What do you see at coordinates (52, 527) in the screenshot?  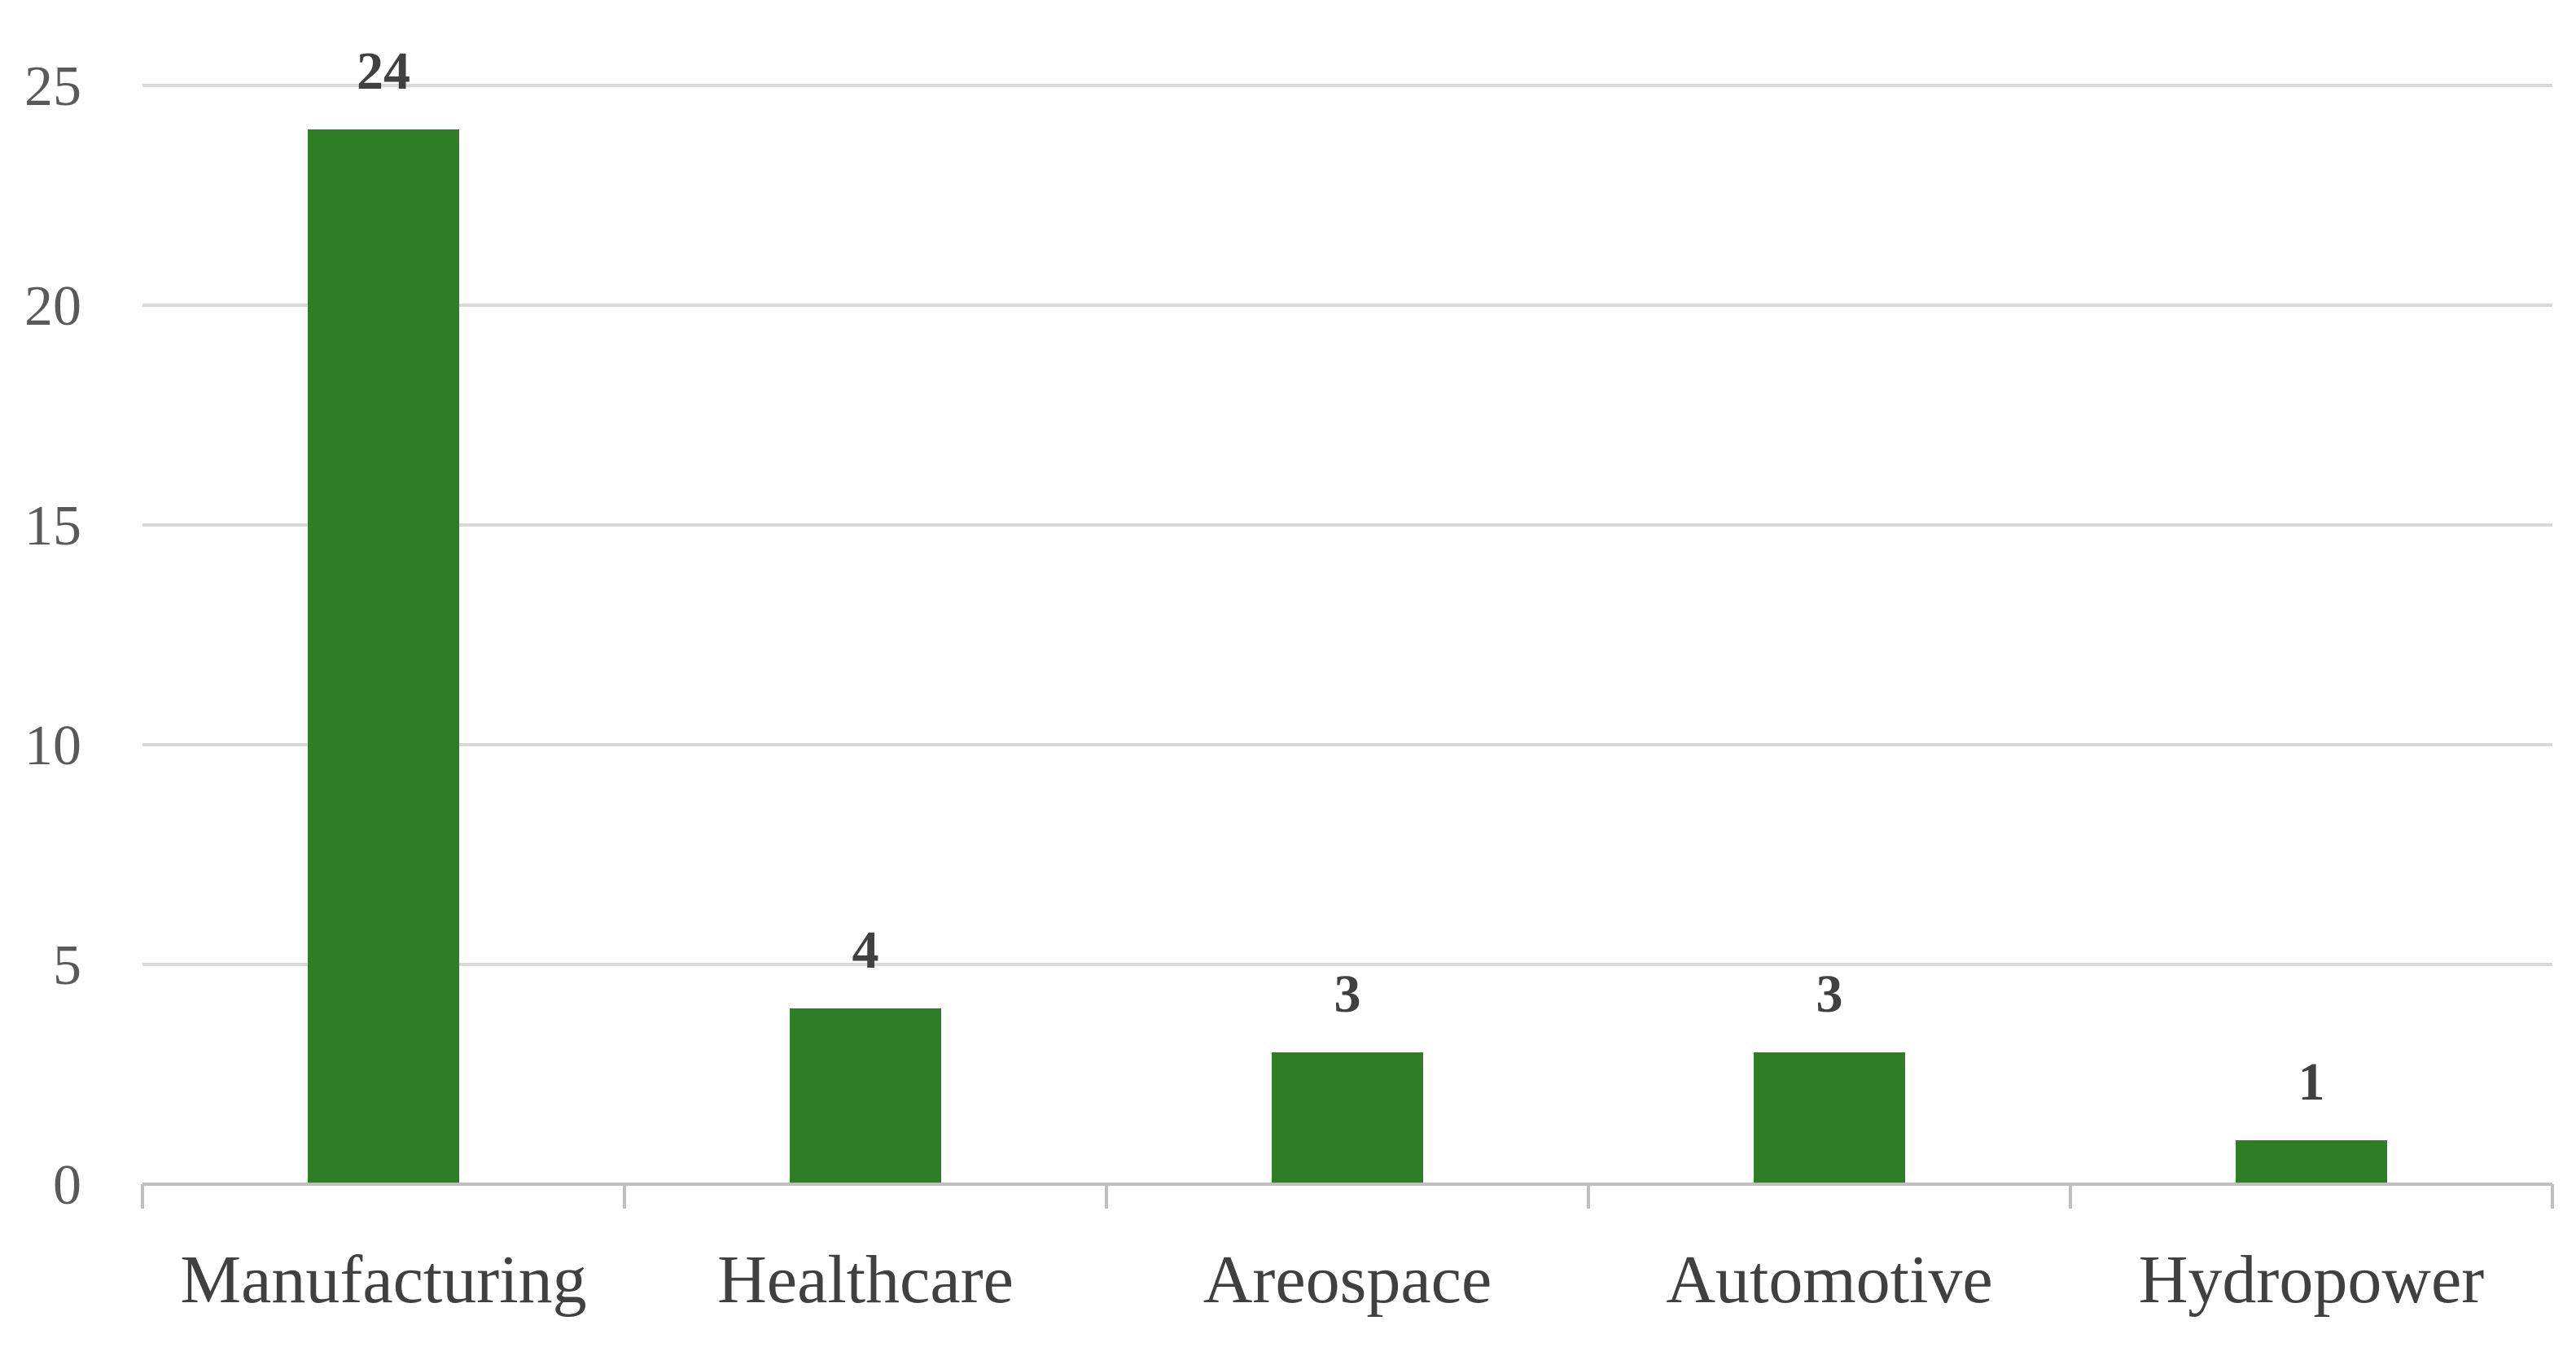 I see `y-tick-label: 15` at bounding box center [52, 527].